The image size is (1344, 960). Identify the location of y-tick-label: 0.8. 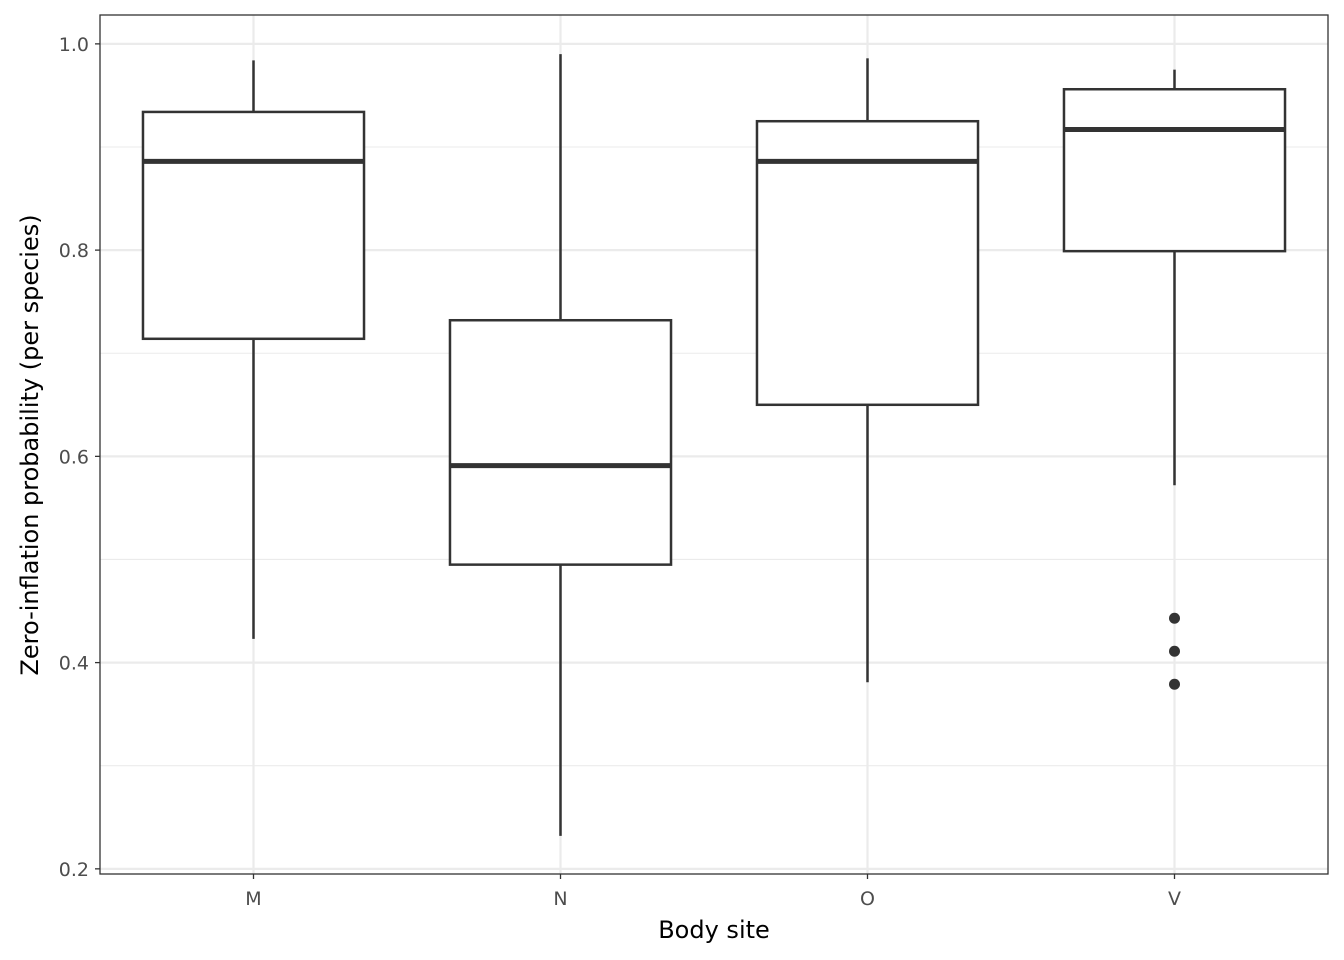
(74, 251).